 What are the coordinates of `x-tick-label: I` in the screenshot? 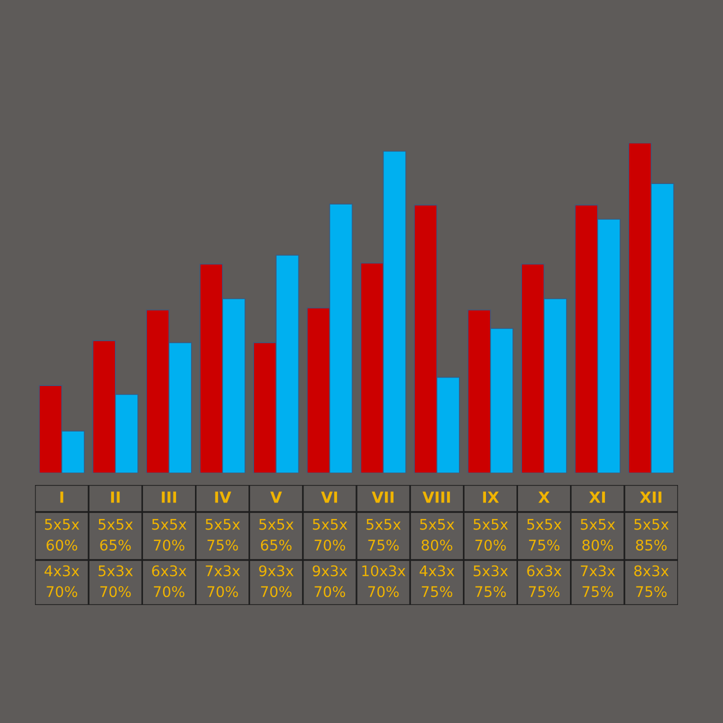 It's located at (62, 497).